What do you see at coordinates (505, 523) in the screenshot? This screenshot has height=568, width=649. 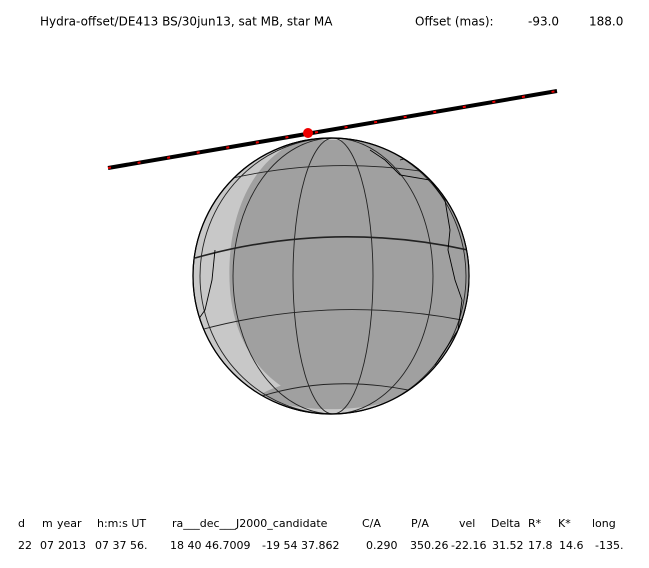 I see `table-header: Delta` at bounding box center [505, 523].